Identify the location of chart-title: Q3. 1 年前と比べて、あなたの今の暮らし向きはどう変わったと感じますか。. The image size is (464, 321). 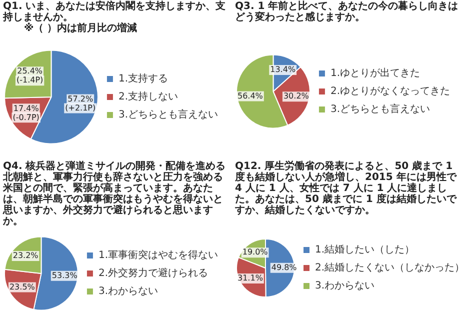
(347, 11).